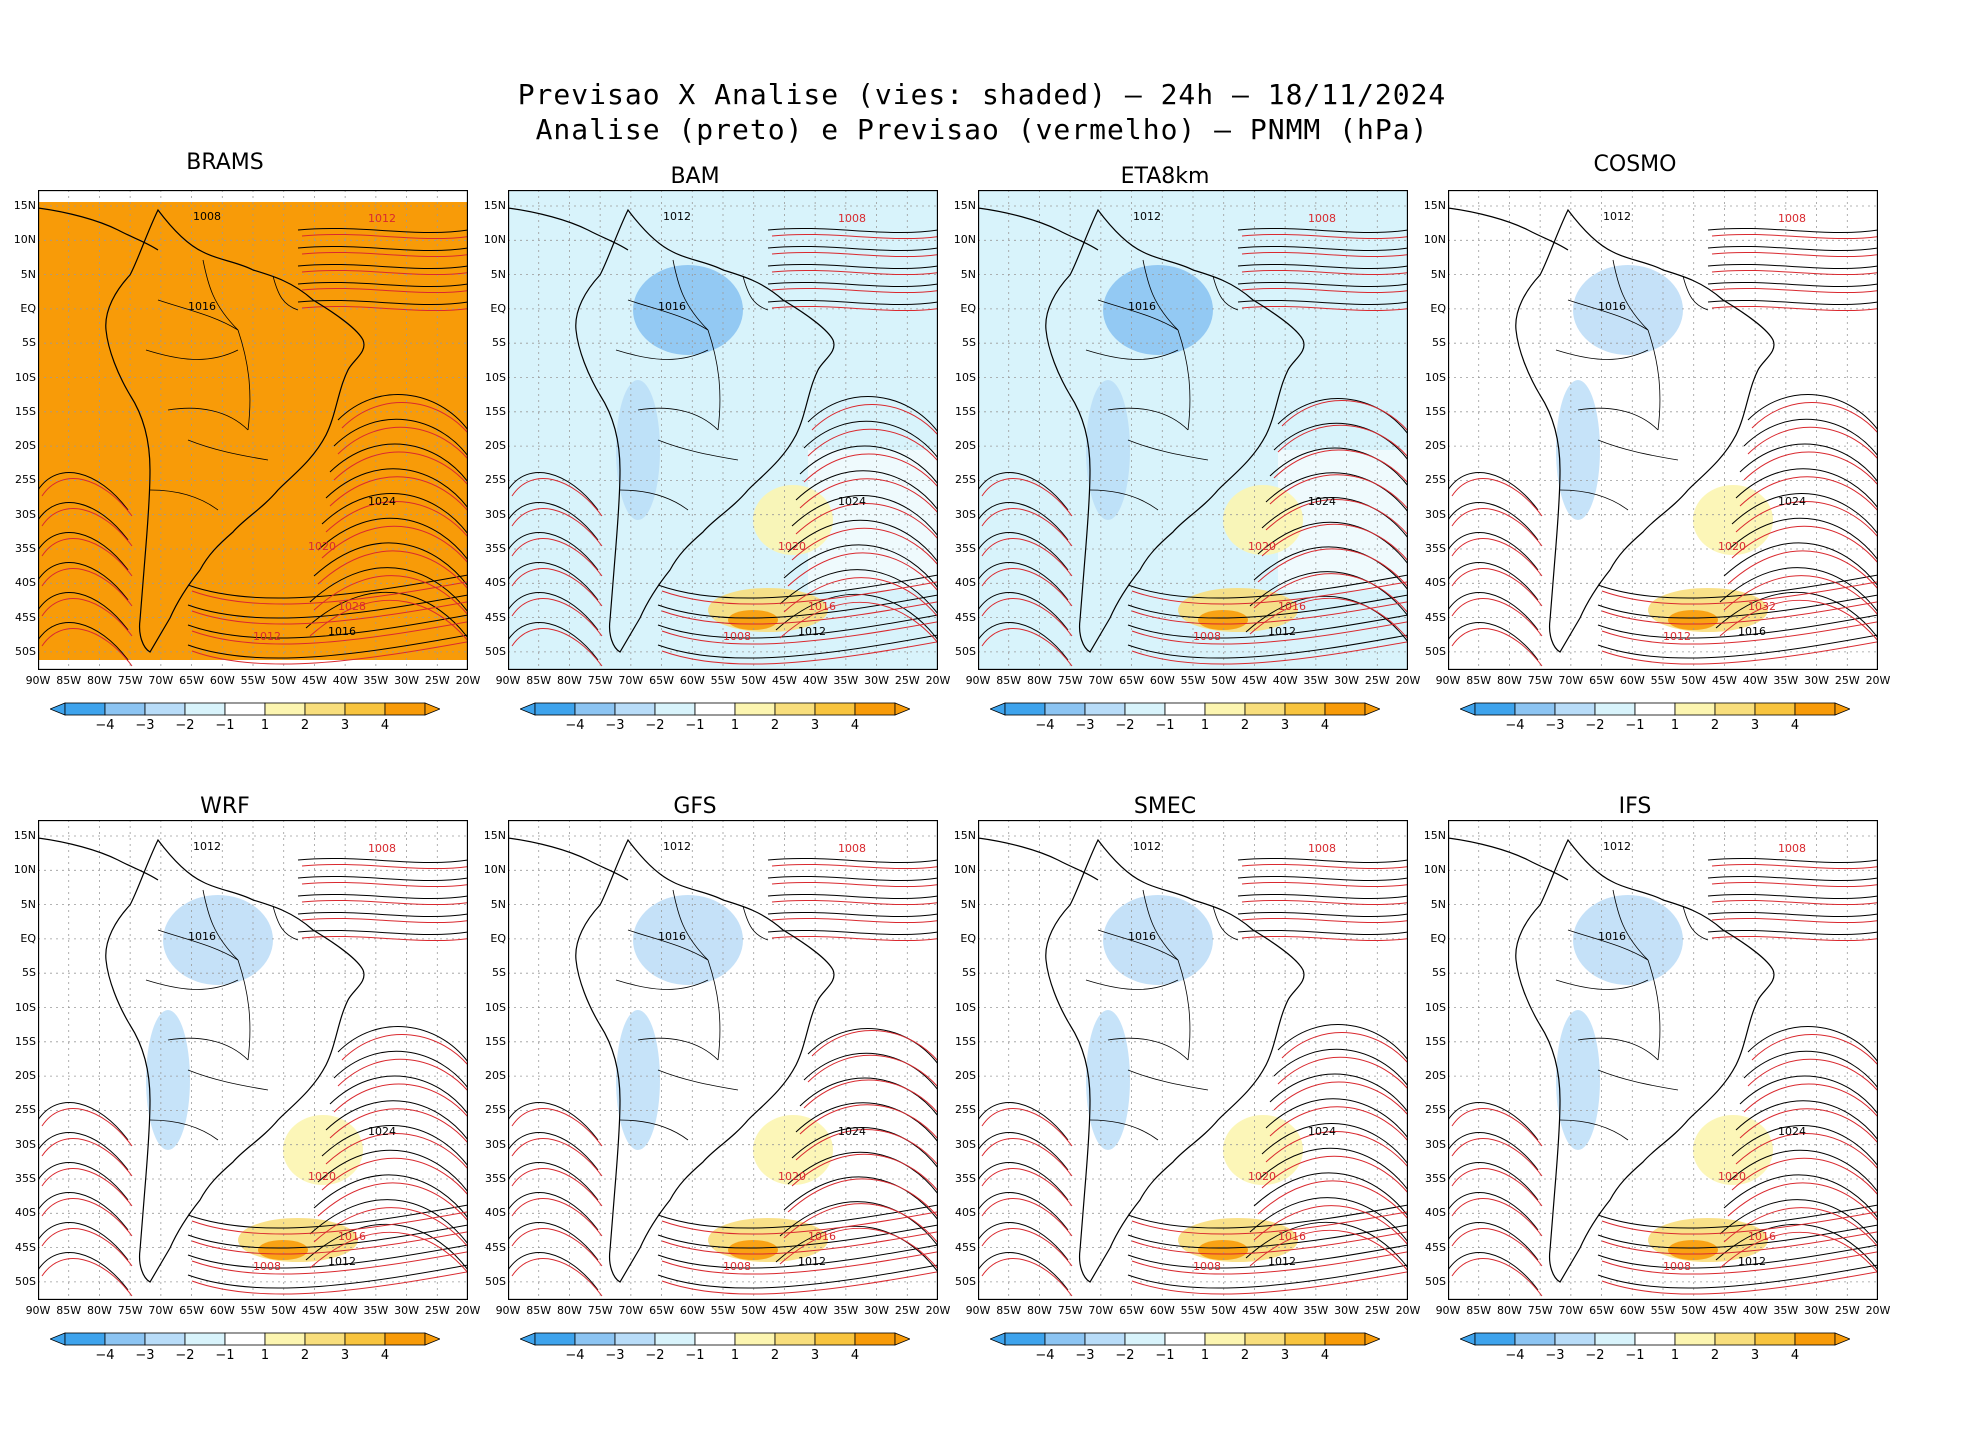  Describe the element at coordinates (1847, 680) in the screenshot. I see `longitude-tick-label: 25W` at that location.